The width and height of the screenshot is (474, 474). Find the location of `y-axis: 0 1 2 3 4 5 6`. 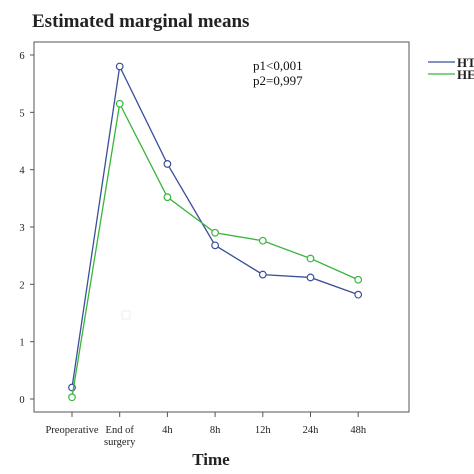

y-axis: 0 1 2 3 4 5 6 is located at coordinates (27, 228).